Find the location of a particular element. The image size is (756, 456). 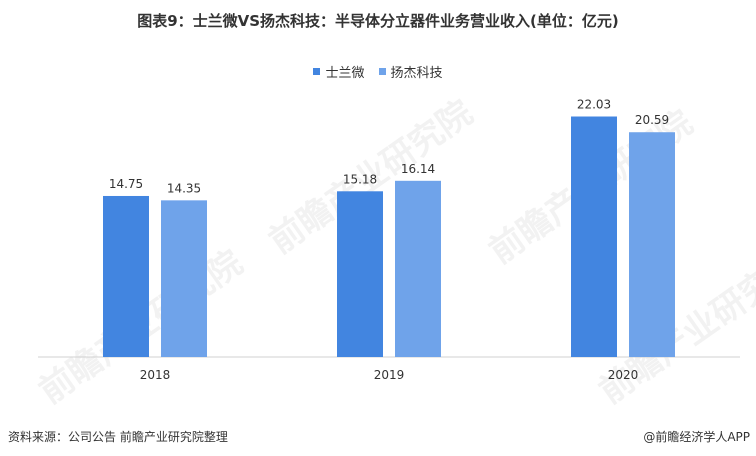

legend-item-series-2: 扬杰科技 is located at coordinates (410, 71).